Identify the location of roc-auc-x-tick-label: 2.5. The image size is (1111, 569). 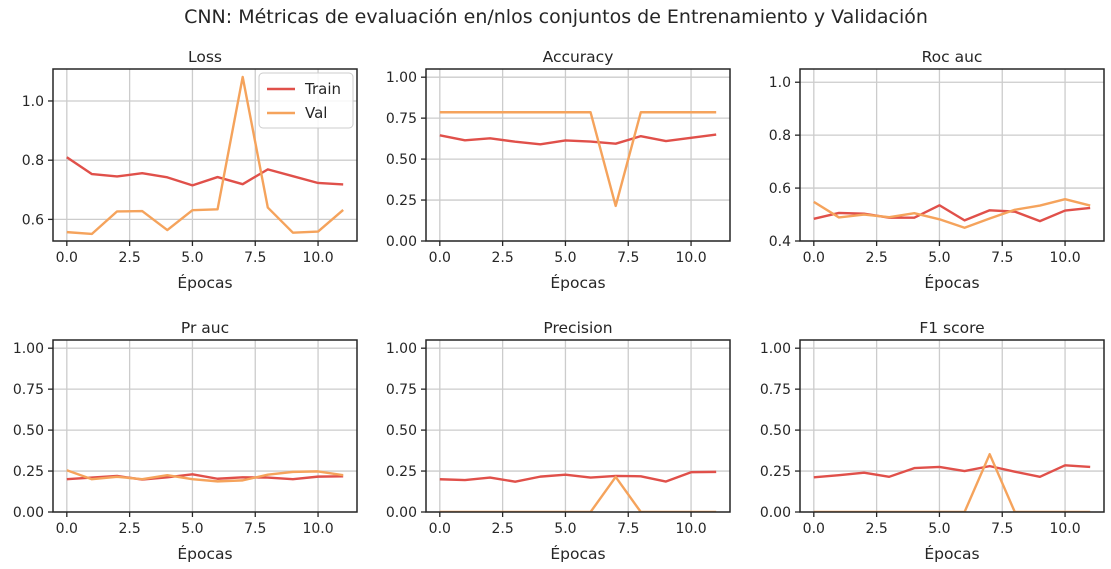
(876, 258).